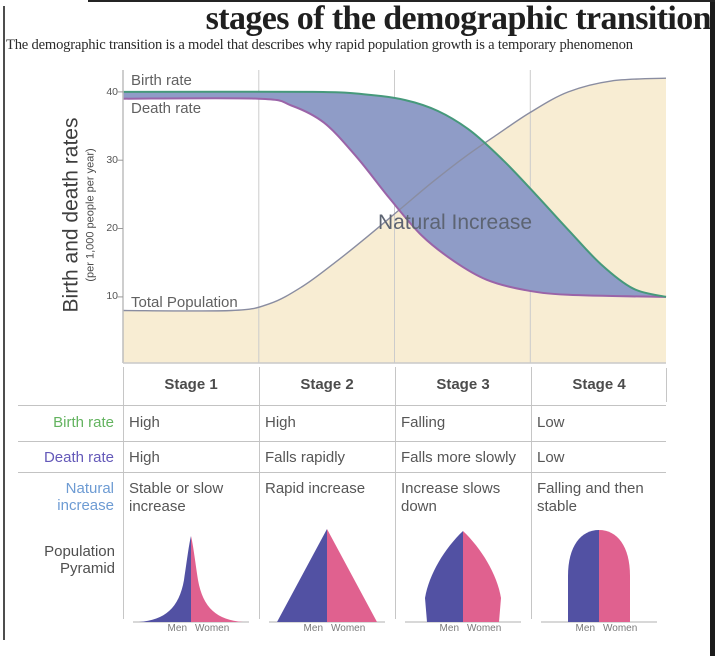 The image size is (720, 656). Describe the element at coordinates (176, 497) in the screenshot. I see `natural-increase-stage1-cell: Stable or slow increase` at that location.